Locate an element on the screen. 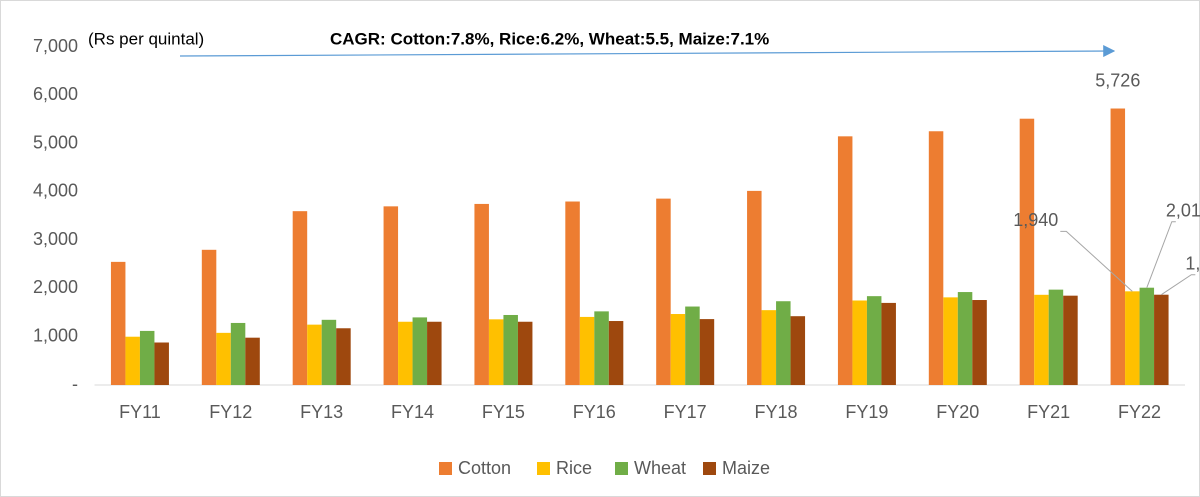 Image resolution: width=1200 pixels, height=497 pixels. x-tick-label: FY15 is located at coordinates (503, 412).